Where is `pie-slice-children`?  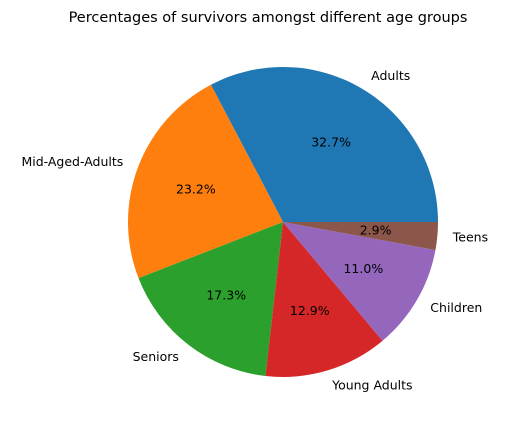
pie-slice-children is located at coordinates (359, 281).